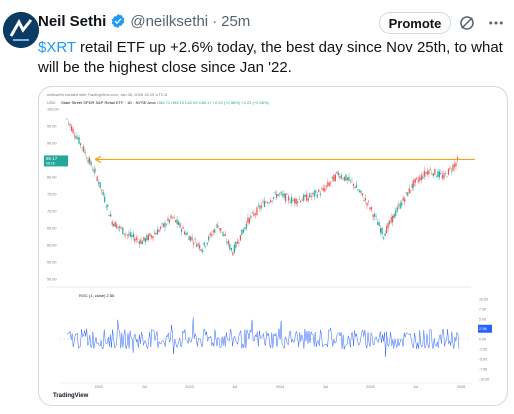 The height and width of the screenshot is (414, 514). What do you see at coordinates (280, 387) in the screenshot?
I see `time-tick-label: 2024` at bounding box center [280, 387].